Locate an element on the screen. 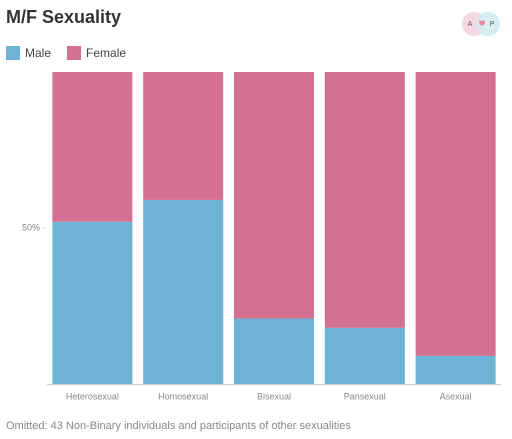 The width and height of the screenshot is (512, 439). logo-heart is located at coordinates (482, 23).